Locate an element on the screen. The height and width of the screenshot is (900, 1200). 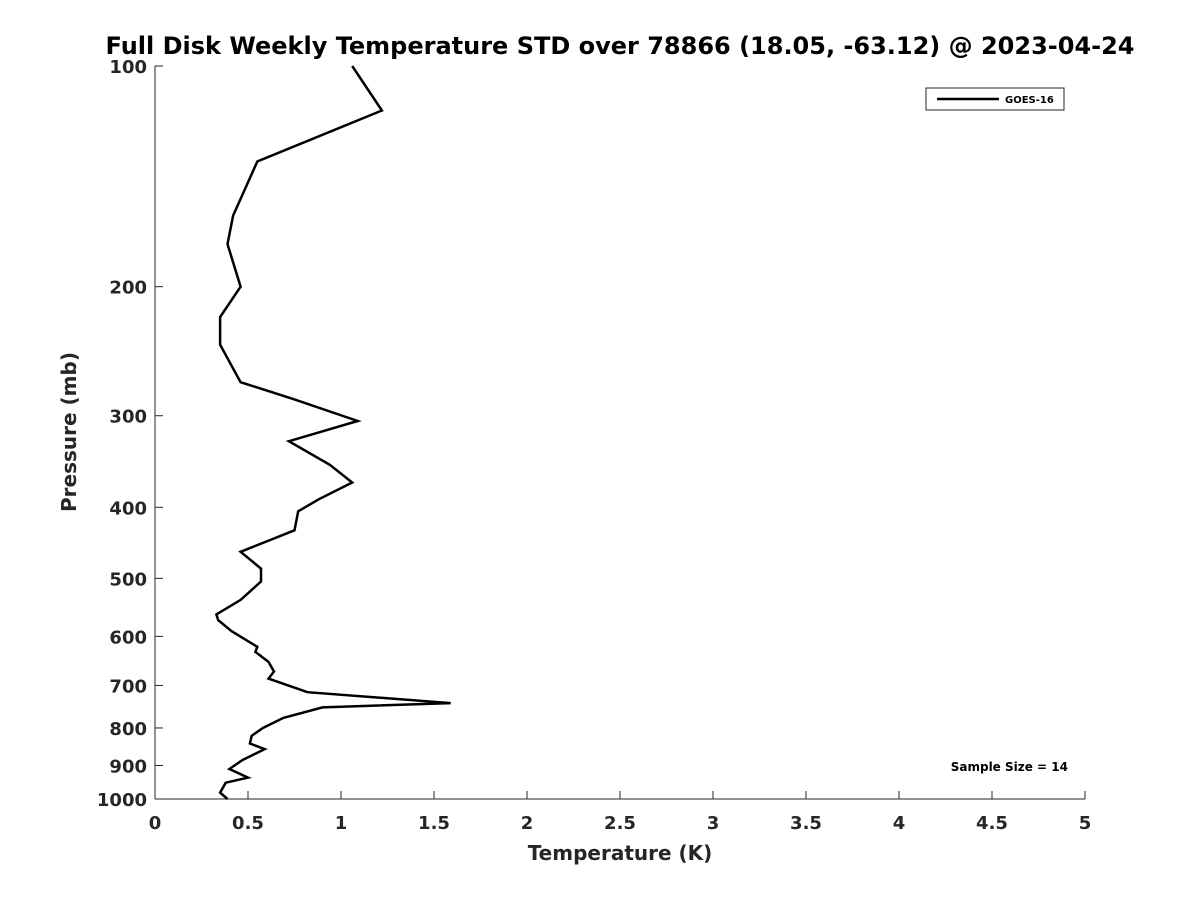
sample-size-annotation: Sample Size = 14 is located at coordinates (1009, 767).